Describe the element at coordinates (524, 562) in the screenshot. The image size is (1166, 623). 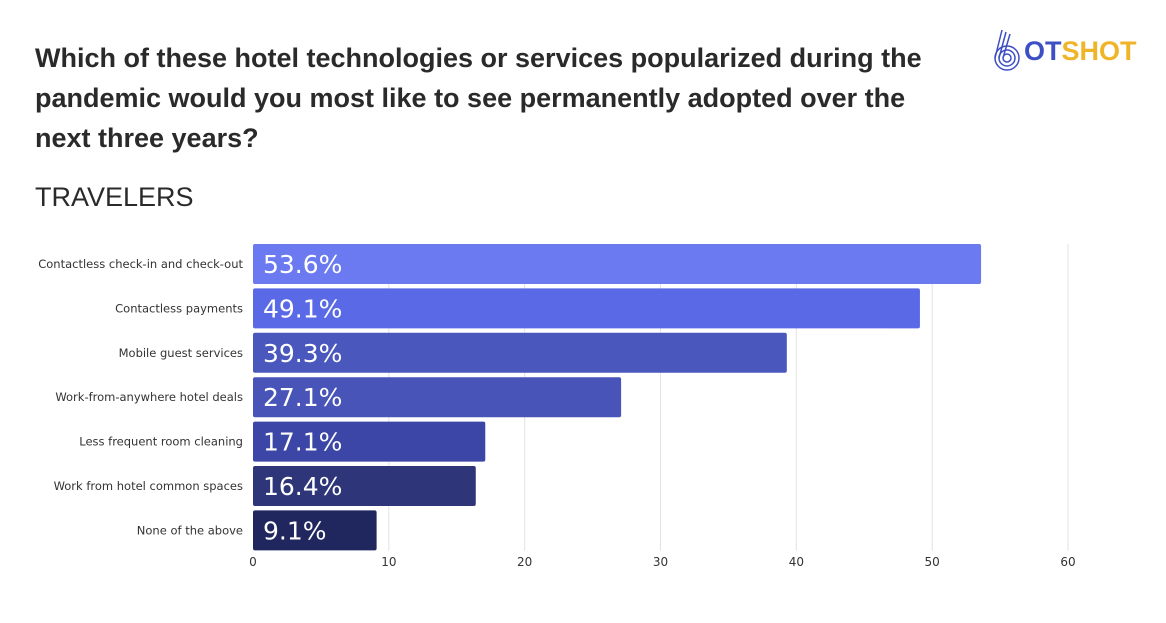
I see `x-tick-label: 20` at that location.